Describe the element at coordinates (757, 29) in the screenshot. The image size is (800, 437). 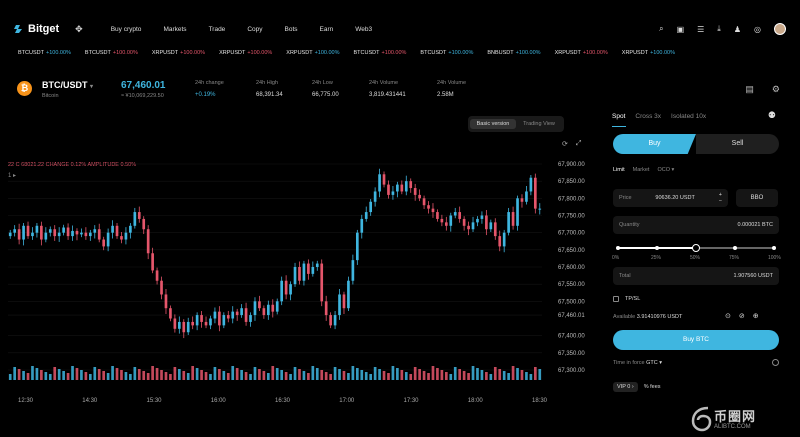
I see `language-icon: ◎` at that location.